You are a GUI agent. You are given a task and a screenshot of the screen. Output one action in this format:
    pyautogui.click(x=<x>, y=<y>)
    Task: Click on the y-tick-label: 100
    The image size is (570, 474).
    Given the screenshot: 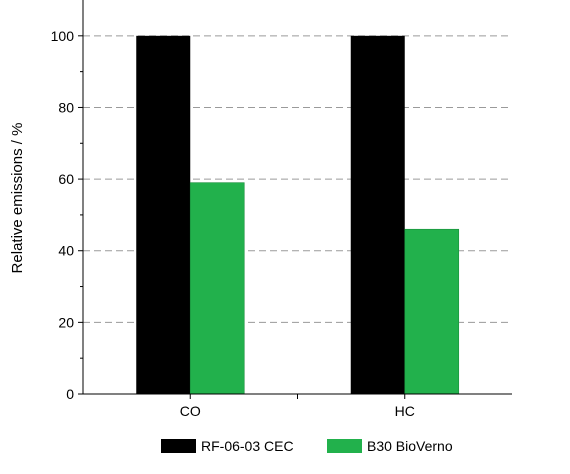 What is the action you would take?
    pyautogui.click(x=63, y=36)
    